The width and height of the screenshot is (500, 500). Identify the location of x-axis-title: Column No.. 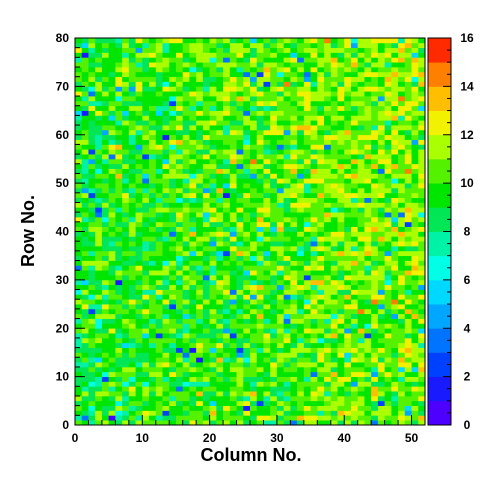
(251, 455).